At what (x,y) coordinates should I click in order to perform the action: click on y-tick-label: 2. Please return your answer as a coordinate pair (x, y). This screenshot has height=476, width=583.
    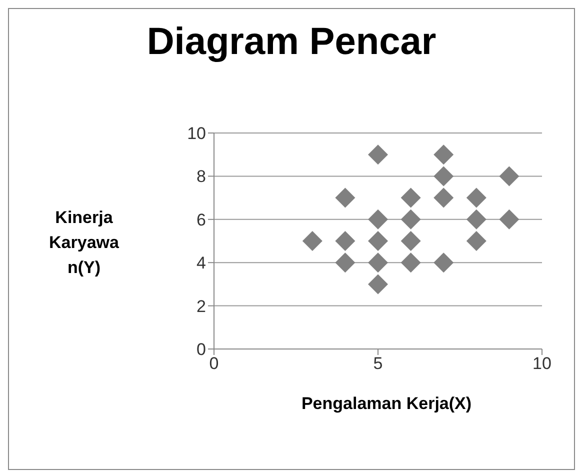
    Looking at the image, I should click on (201, 306).